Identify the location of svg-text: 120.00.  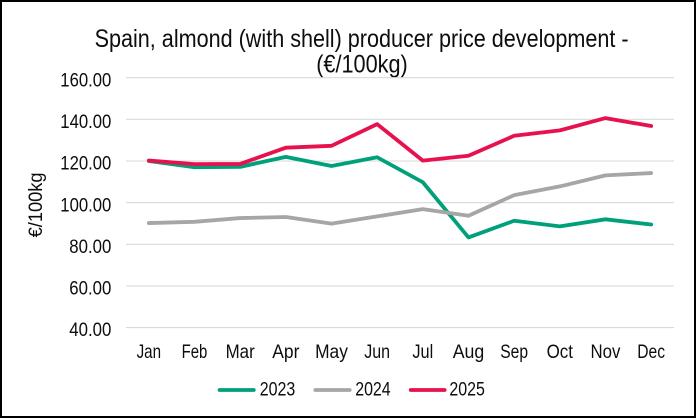
(85, 164).